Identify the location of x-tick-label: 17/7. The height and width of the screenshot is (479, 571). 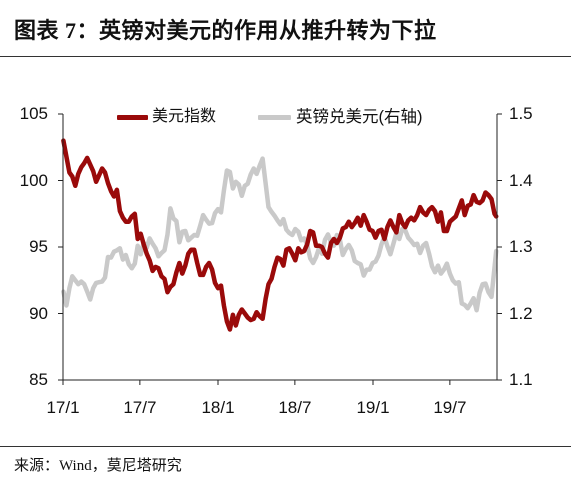
(140, 407).